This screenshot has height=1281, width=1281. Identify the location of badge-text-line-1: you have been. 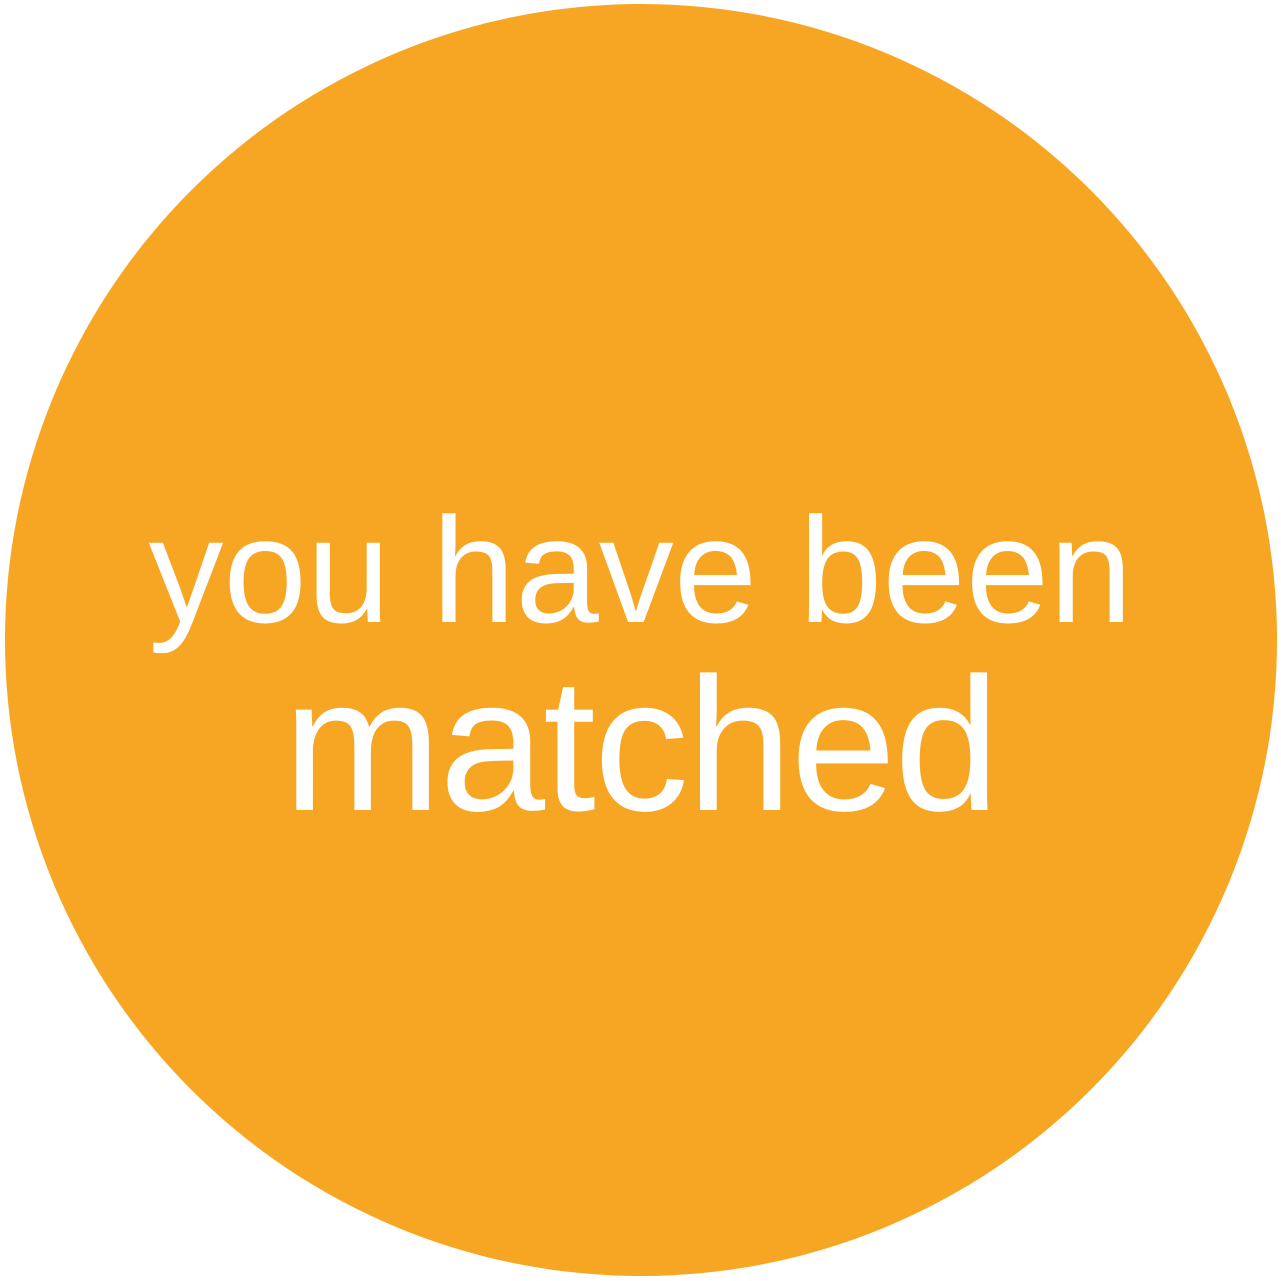
(640, 570).